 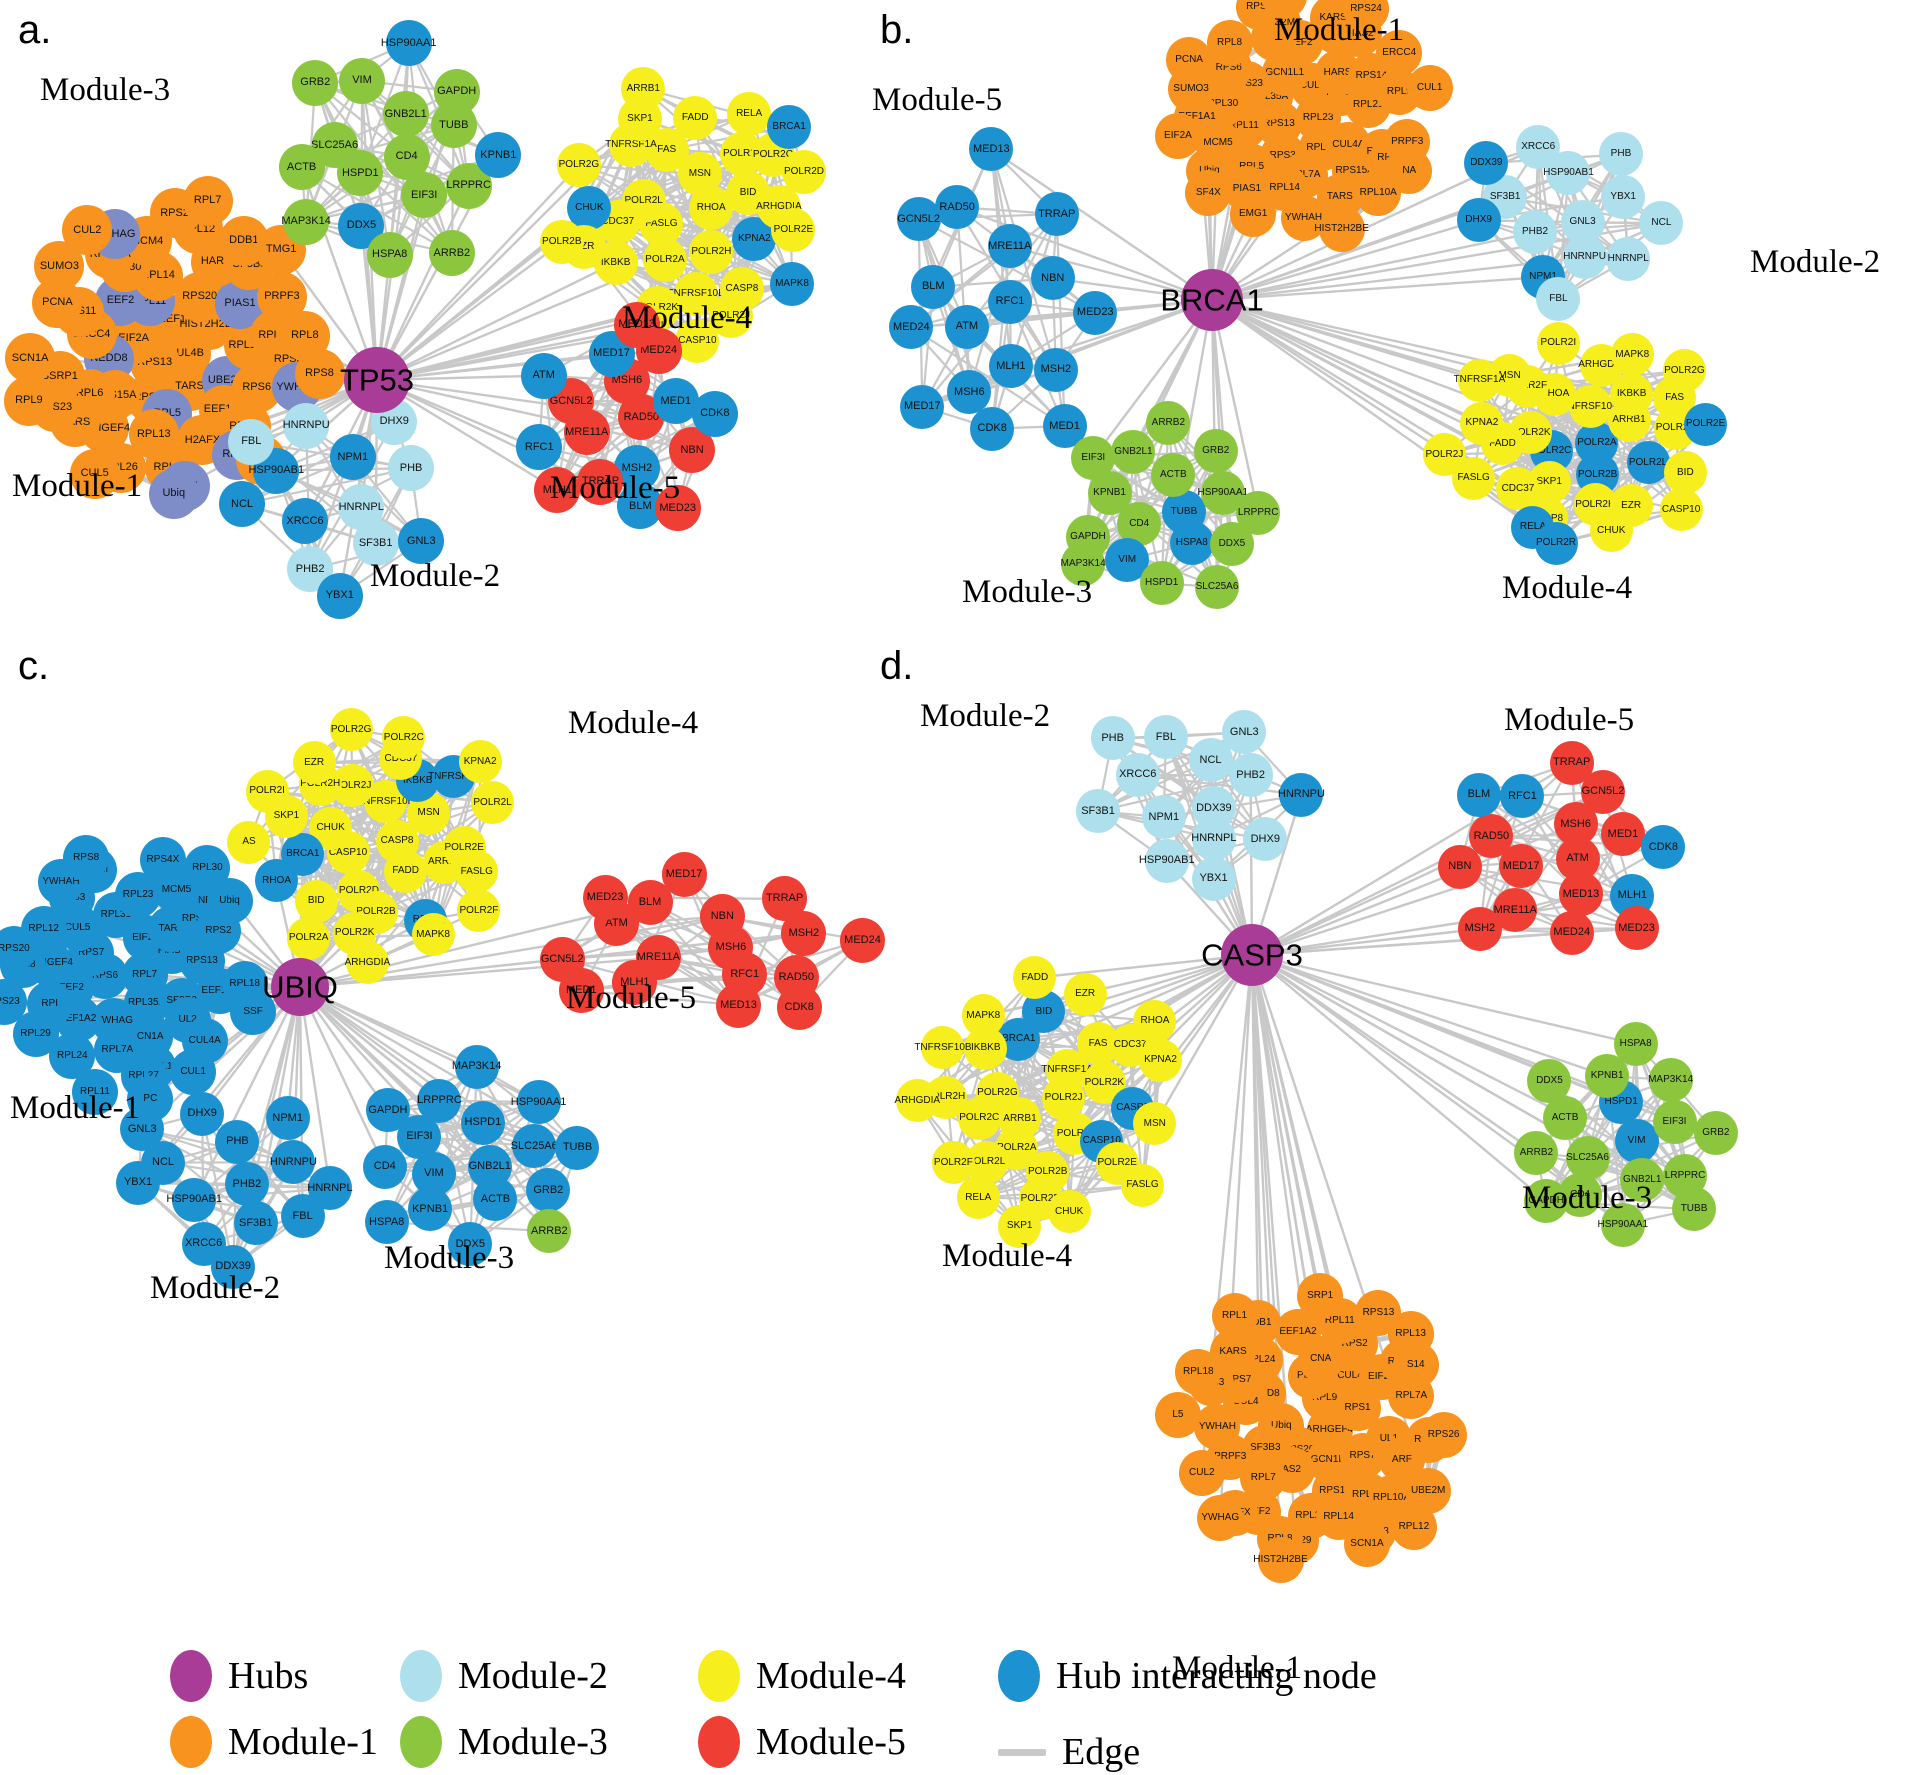 What do you see at coordinates (1189, 59) in the screenshot?
I see `network-node: PCNA` at bounding box center [1189, 59].